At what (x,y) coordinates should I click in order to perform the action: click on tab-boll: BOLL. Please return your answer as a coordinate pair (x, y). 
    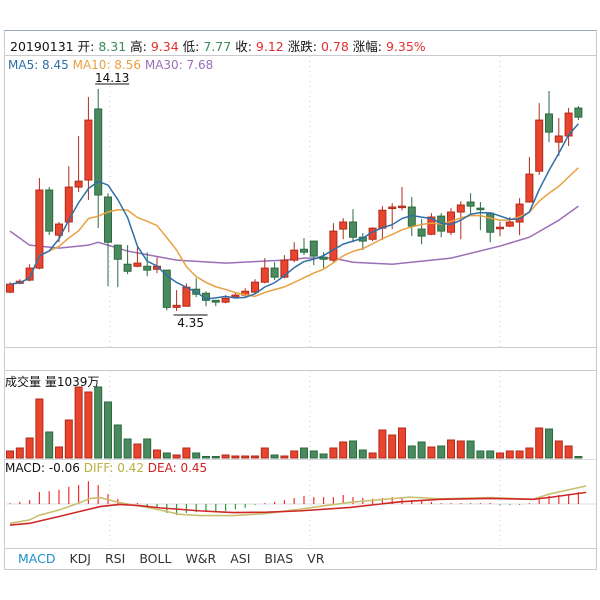
    Looking at the image, I should click on (155, 558).